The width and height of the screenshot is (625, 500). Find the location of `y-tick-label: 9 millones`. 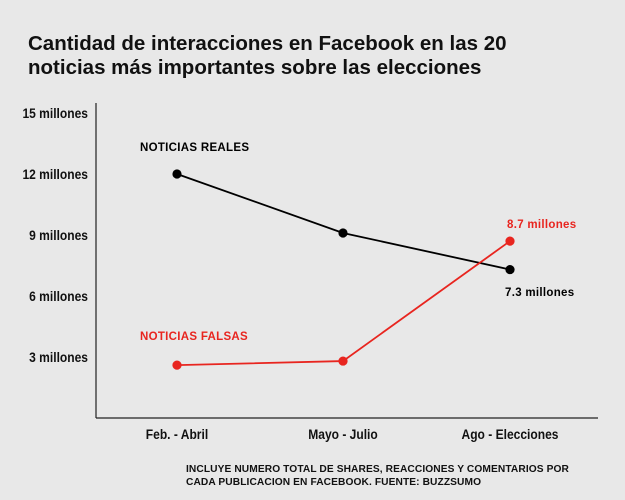

y-tick-label: 9 millones is located at coordinates (58, 235).